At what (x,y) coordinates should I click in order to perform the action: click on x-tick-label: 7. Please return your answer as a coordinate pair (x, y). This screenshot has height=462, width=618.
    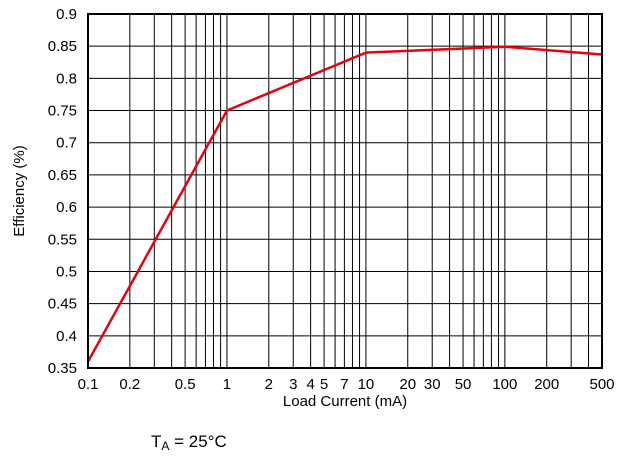
    Looking at the image, I should click on (344, 384).